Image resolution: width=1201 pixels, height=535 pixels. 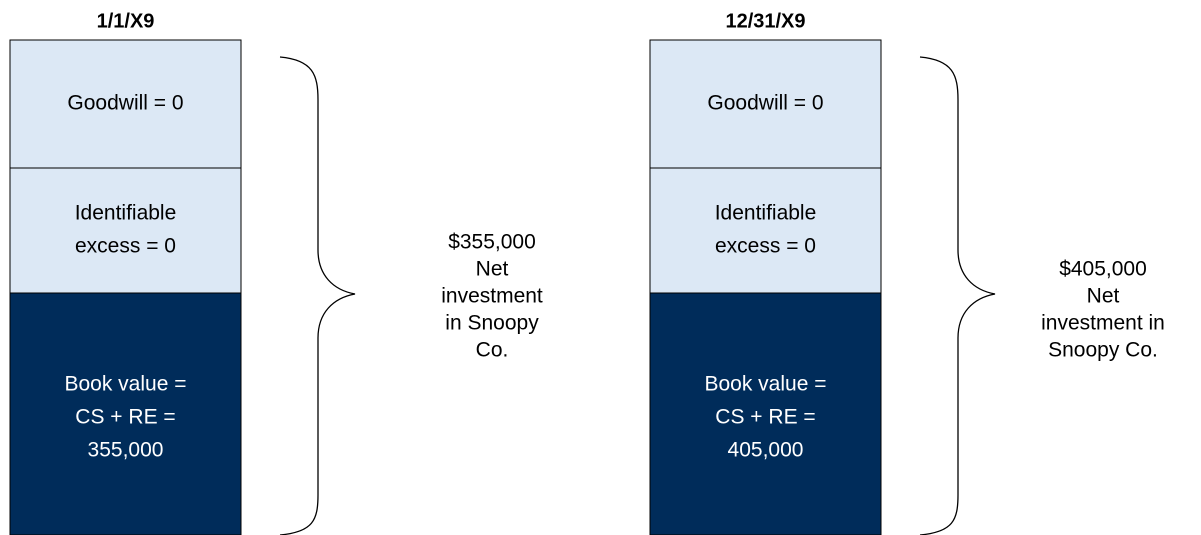 What do you see at coordinates (1103, 350) in the screenshot?
I see `brace-label: Snoopy Co.` at bounding box center [1103, 350].